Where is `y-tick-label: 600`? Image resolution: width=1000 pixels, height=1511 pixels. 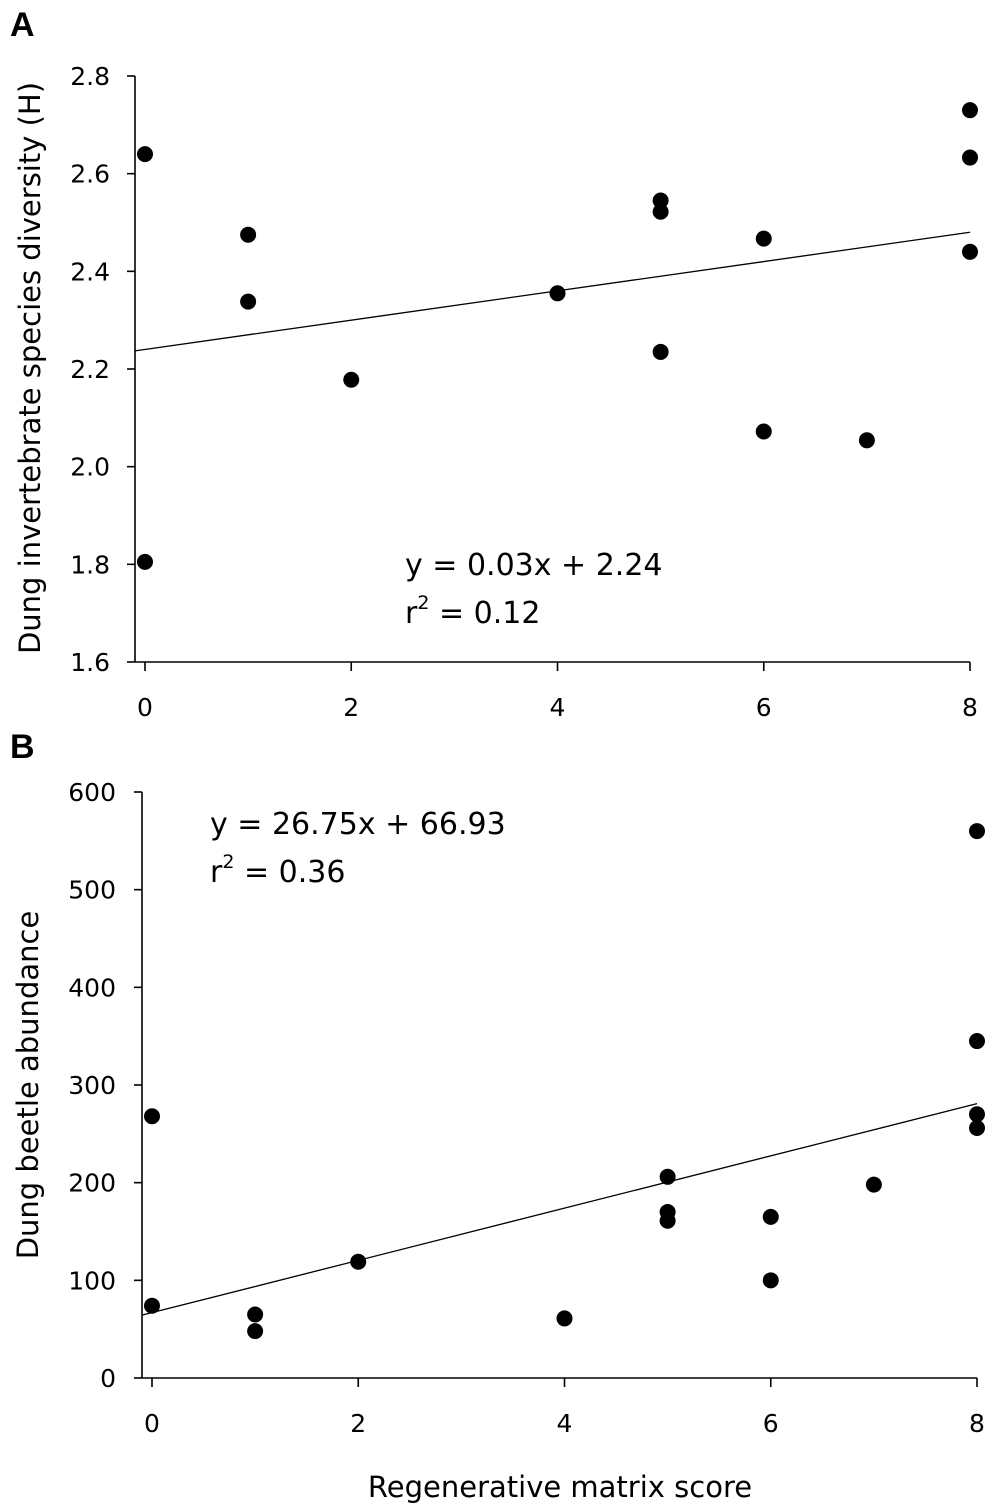 y-tick-label: 600 is located at coordinates (92, 792).